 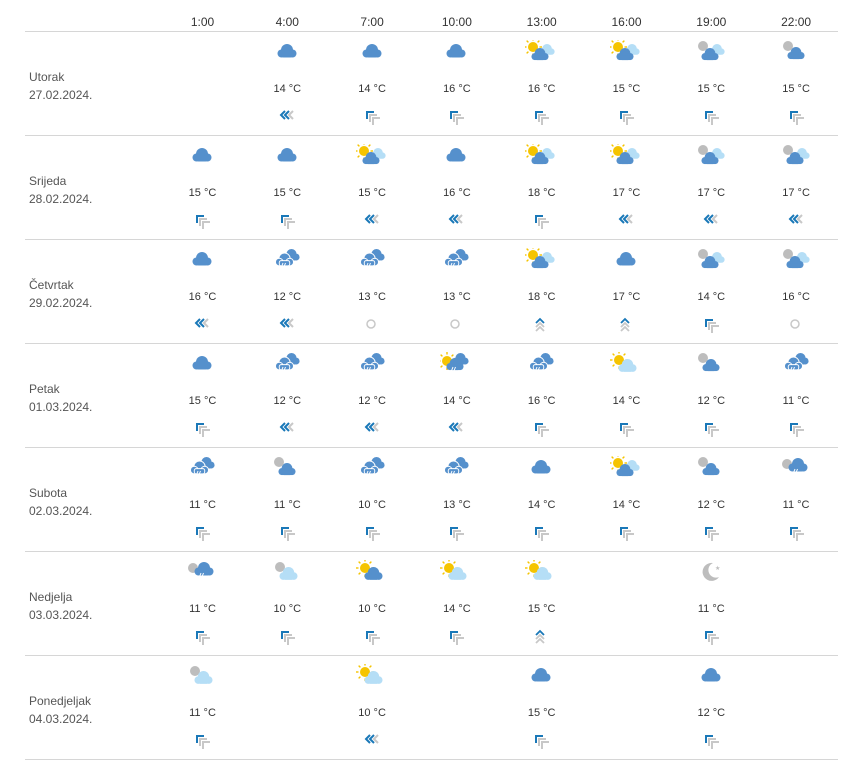 What do you see at coordinates (60, 710) in the screenshot?
I see `day-label: Ponedjeljak 04.03.2024.` at bounding box center [60, 710].